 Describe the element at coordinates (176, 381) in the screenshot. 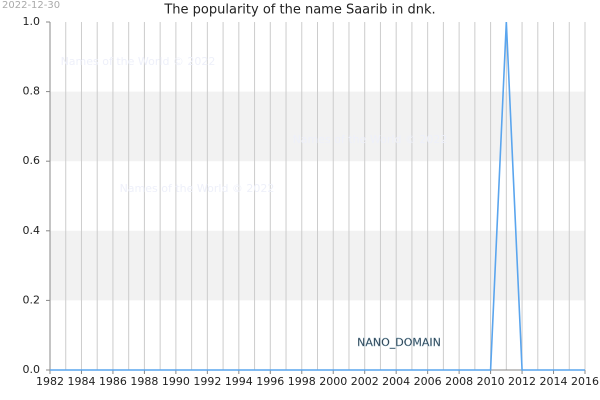

I see `x-tick-label: 1990` at that location.